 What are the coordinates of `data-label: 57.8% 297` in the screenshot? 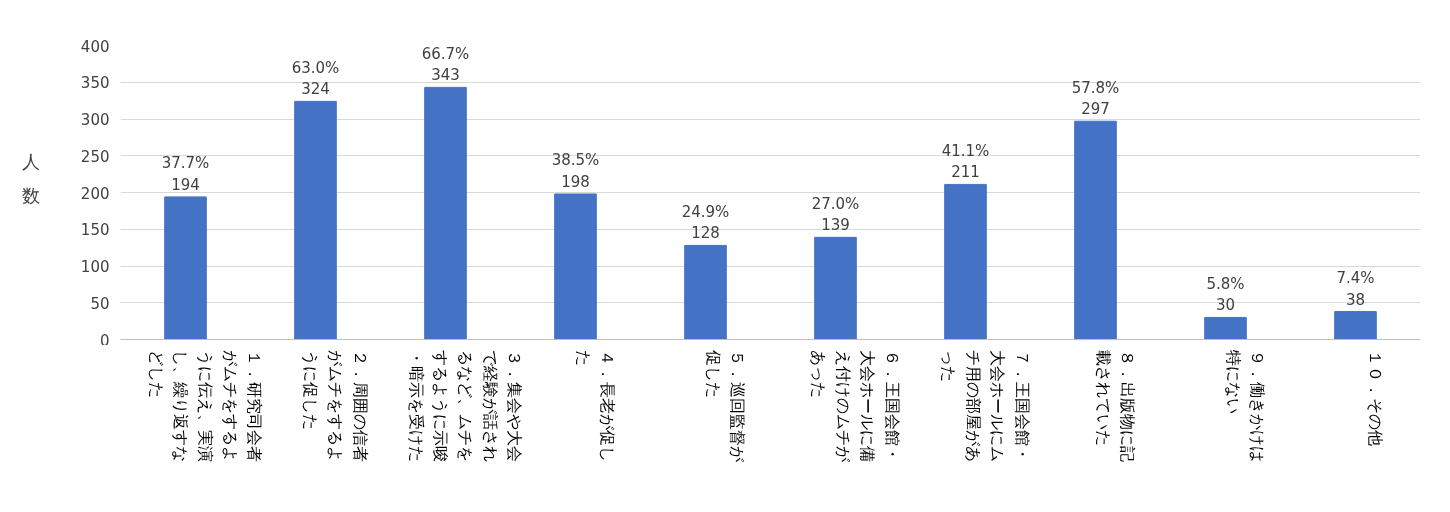 It's located at (1095, 98).